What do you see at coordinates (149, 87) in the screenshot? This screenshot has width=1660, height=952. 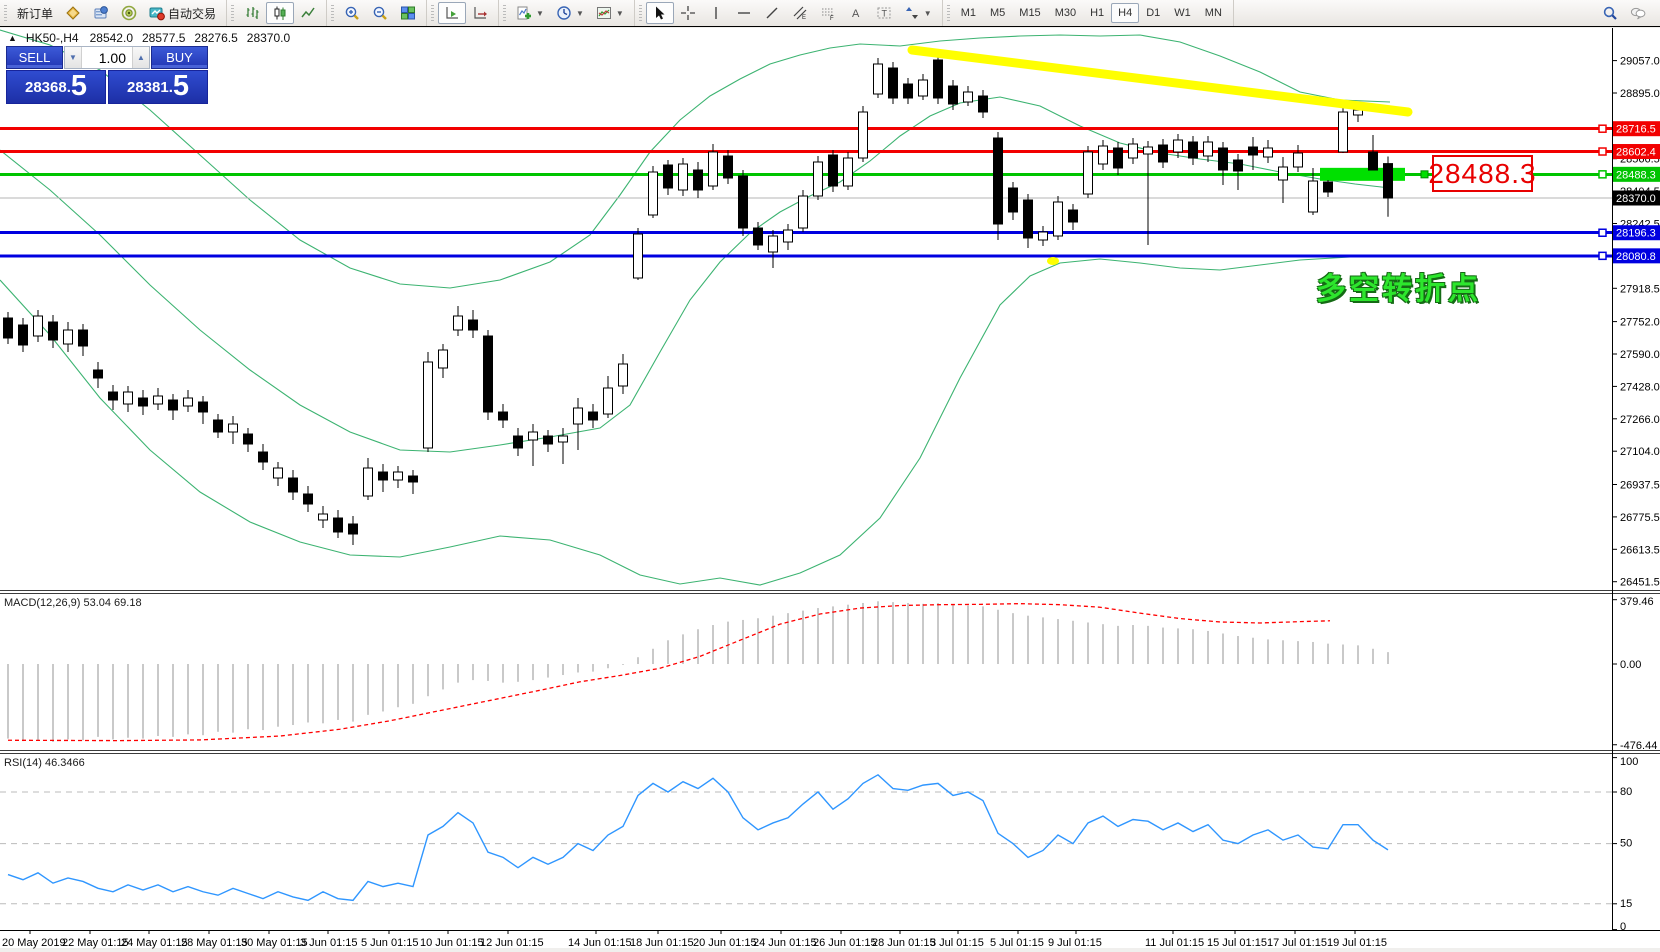 I see `buy-price-base: 28381.` at bounding box center [149, 87].